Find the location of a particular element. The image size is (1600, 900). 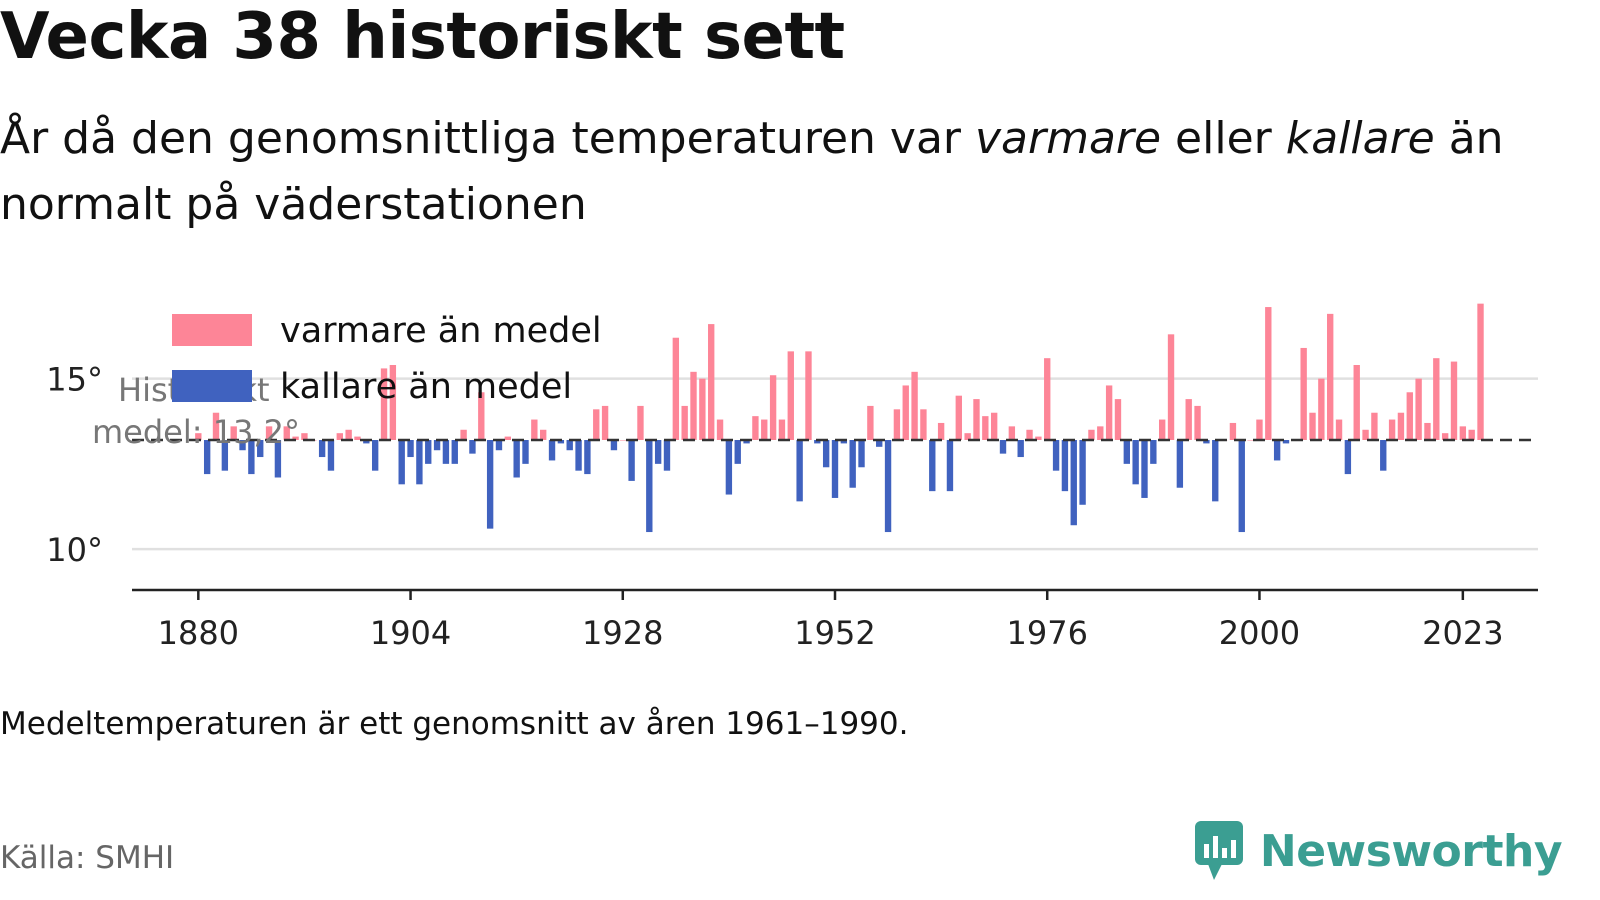

brand-name: Newsworthy is located at coordinates (1411, 851).